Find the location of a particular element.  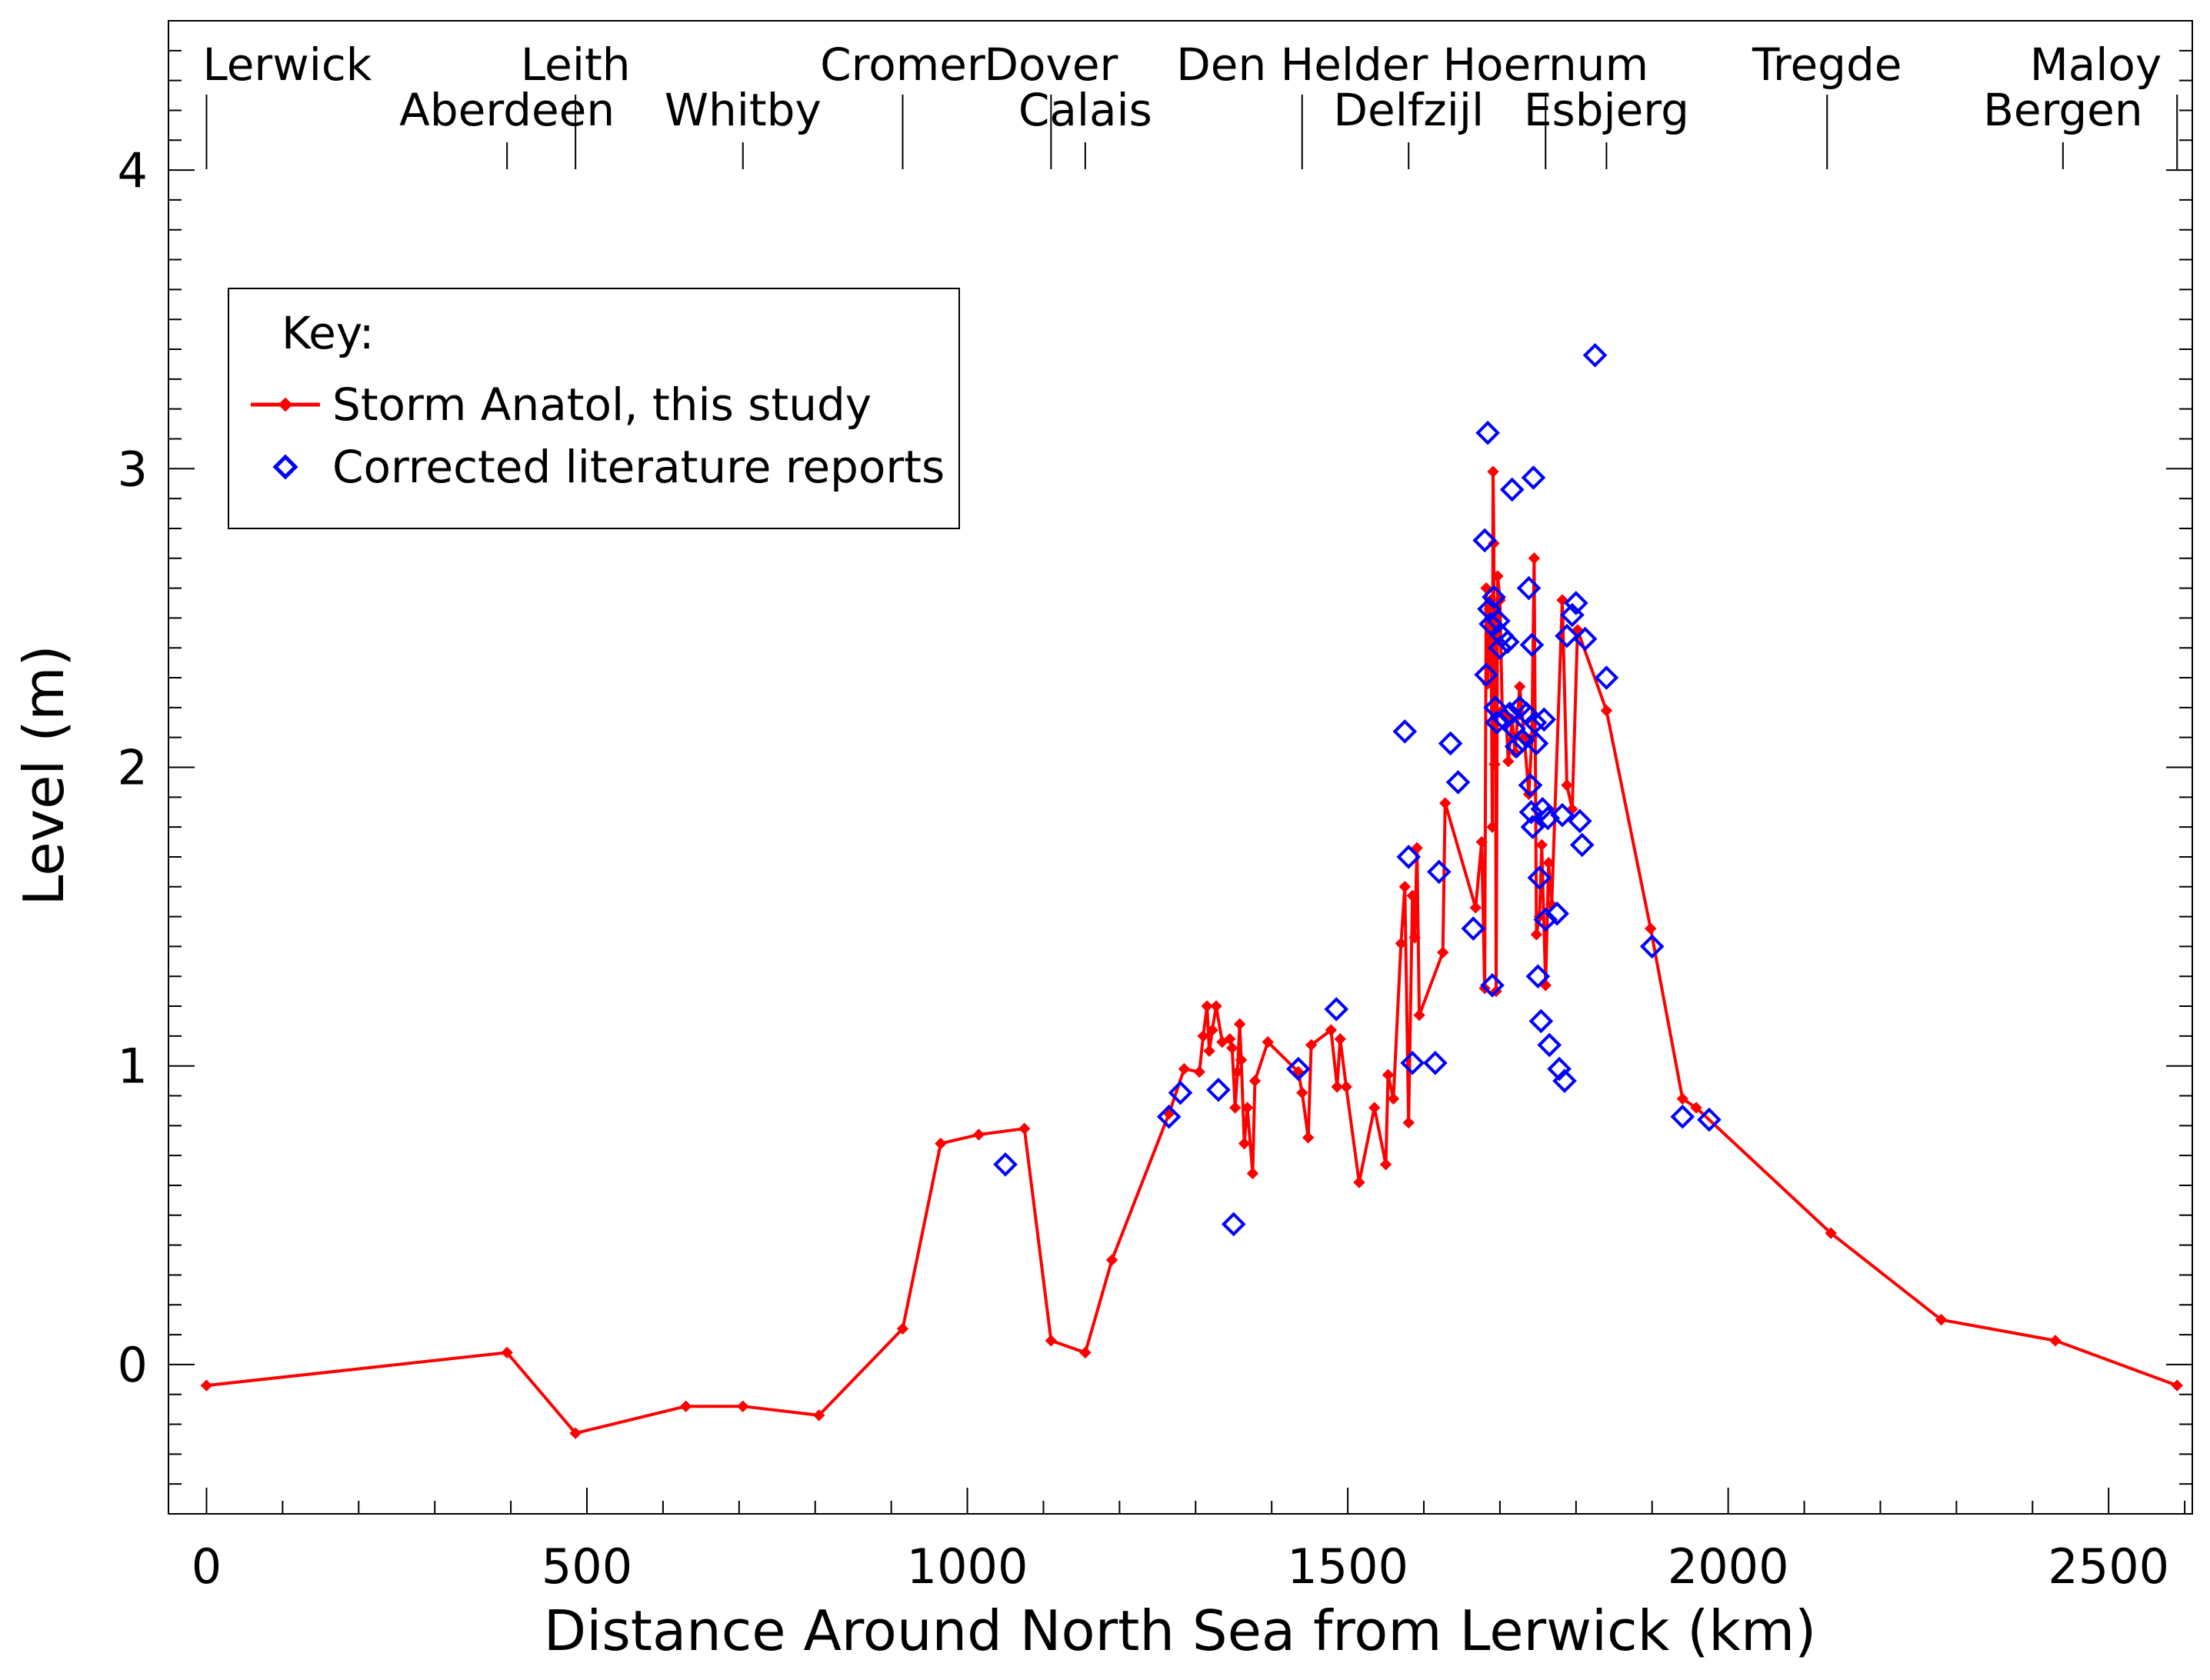

y-tick-label: 2 is located at coordinates (133, 768).